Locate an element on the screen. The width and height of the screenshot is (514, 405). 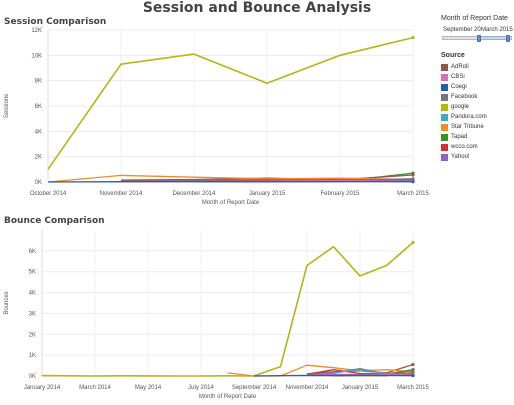
legend-label: Star Tribune is located at coordinates (467, 127).